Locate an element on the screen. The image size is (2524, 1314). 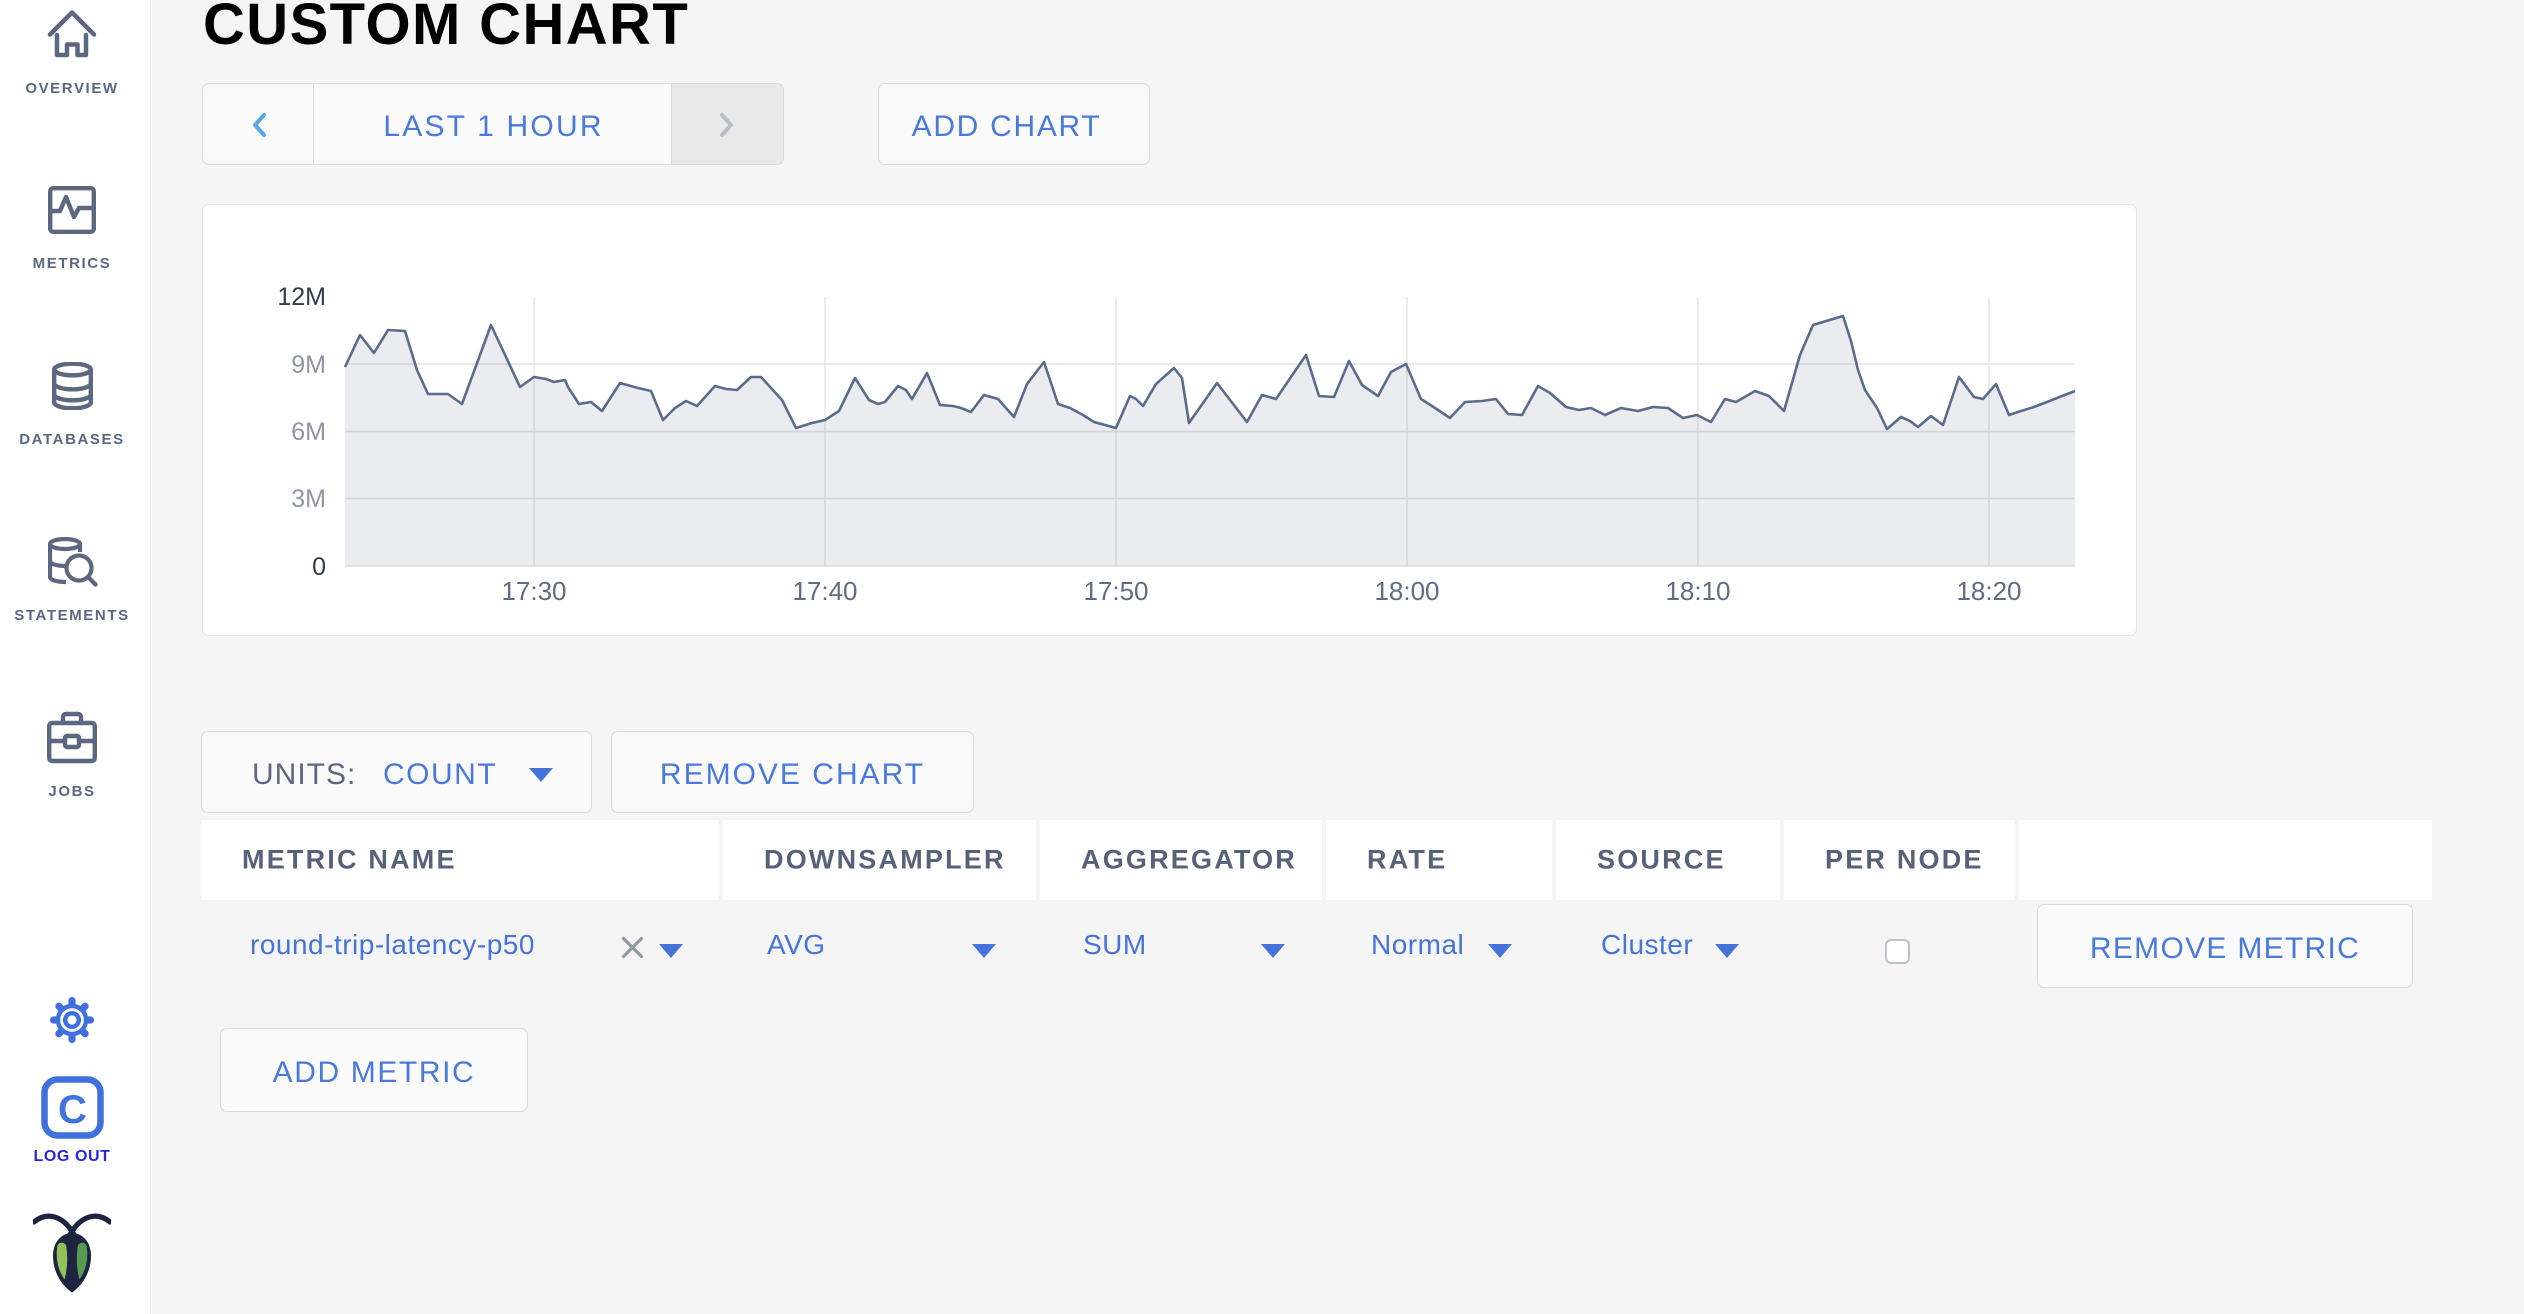
svg-text: 18:20 is located at coordinates (1988, 591).